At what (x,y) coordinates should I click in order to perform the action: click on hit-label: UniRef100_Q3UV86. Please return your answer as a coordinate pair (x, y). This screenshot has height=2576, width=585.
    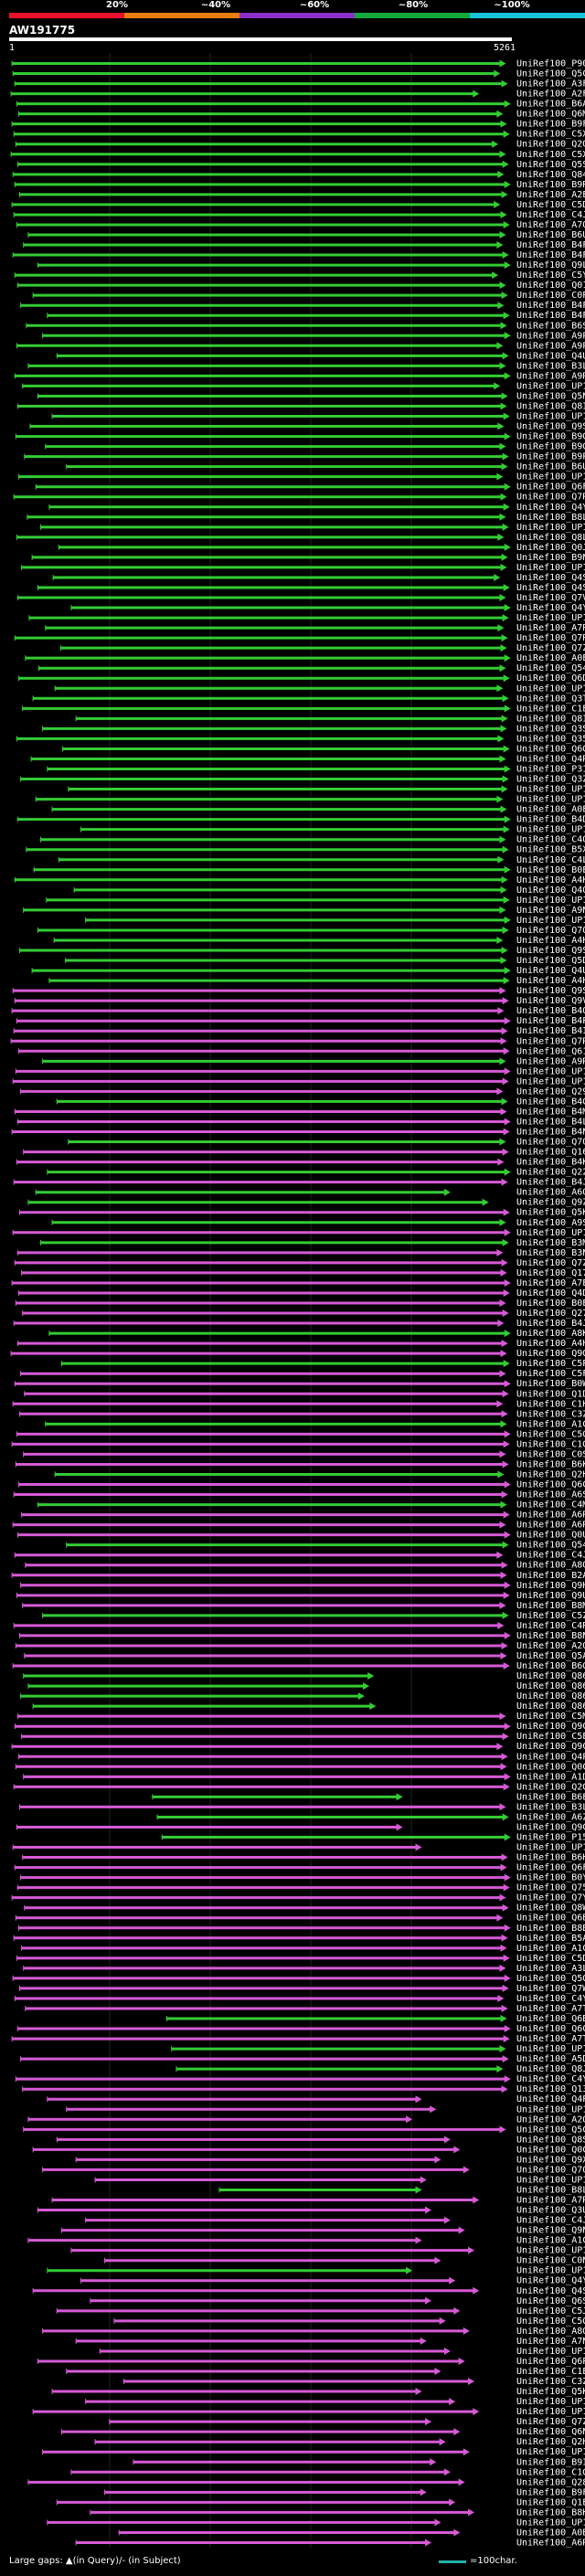
    Looking at the image, I should click on (550, 2211).